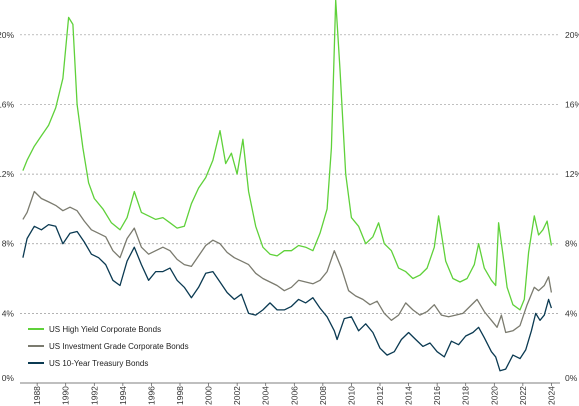 This screenshot has width=579, height=406. I want to click on y-tick-label-left: 0%, so click(8, 378).